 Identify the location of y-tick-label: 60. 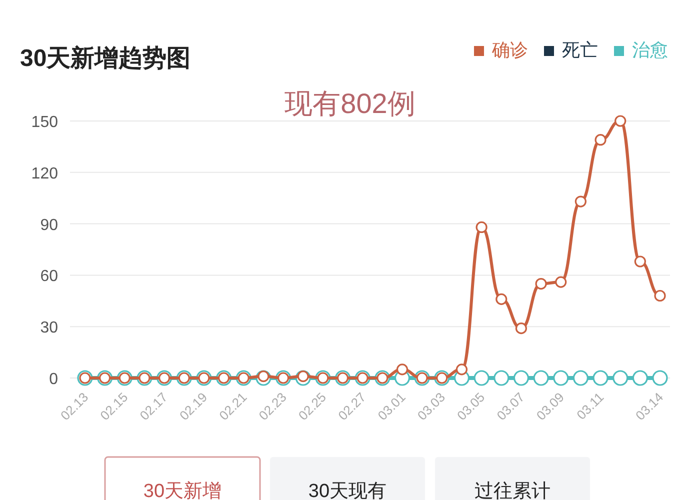
(49, 277).